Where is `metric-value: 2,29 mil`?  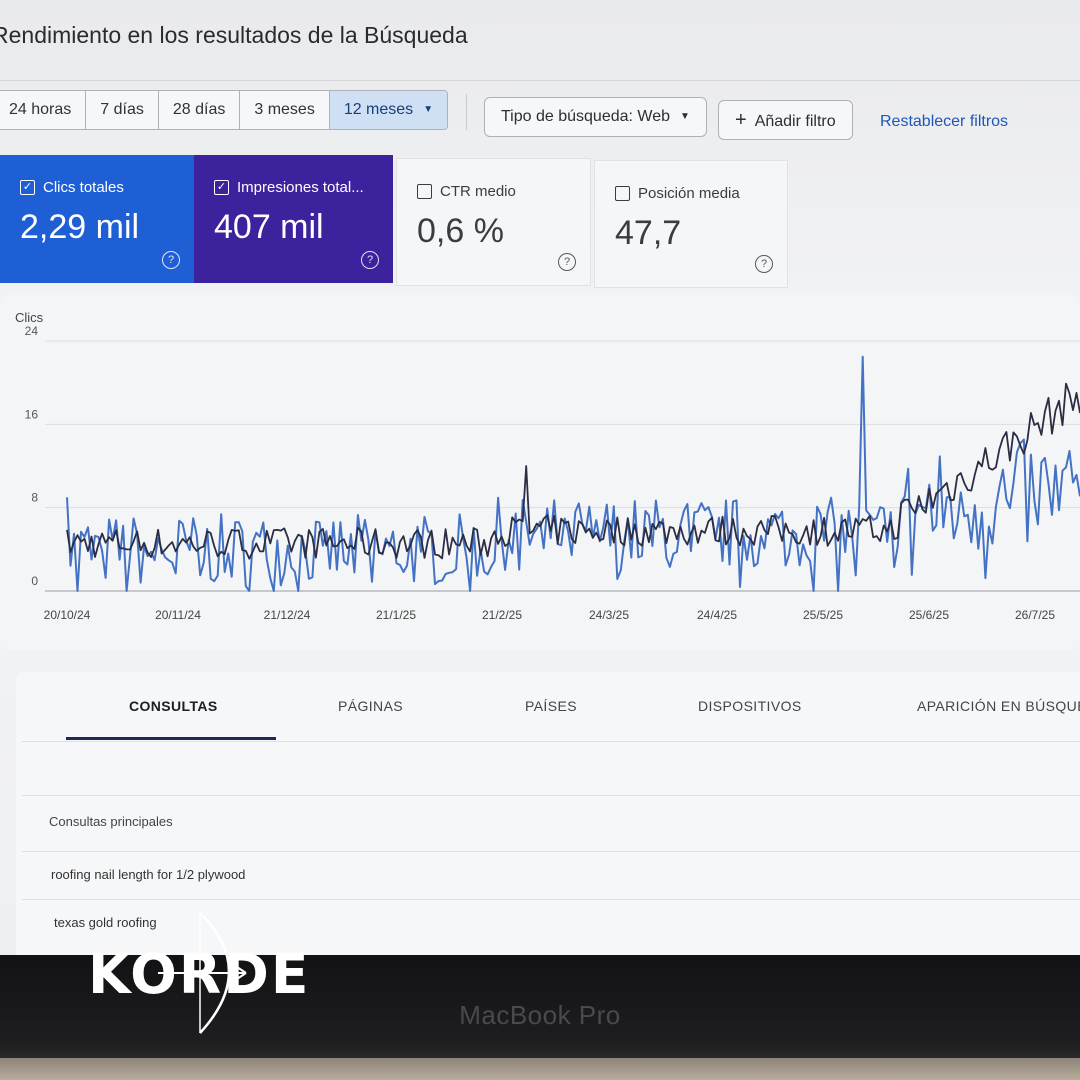
metric-value: 2,29 mil is located at coordinates (80, 227).